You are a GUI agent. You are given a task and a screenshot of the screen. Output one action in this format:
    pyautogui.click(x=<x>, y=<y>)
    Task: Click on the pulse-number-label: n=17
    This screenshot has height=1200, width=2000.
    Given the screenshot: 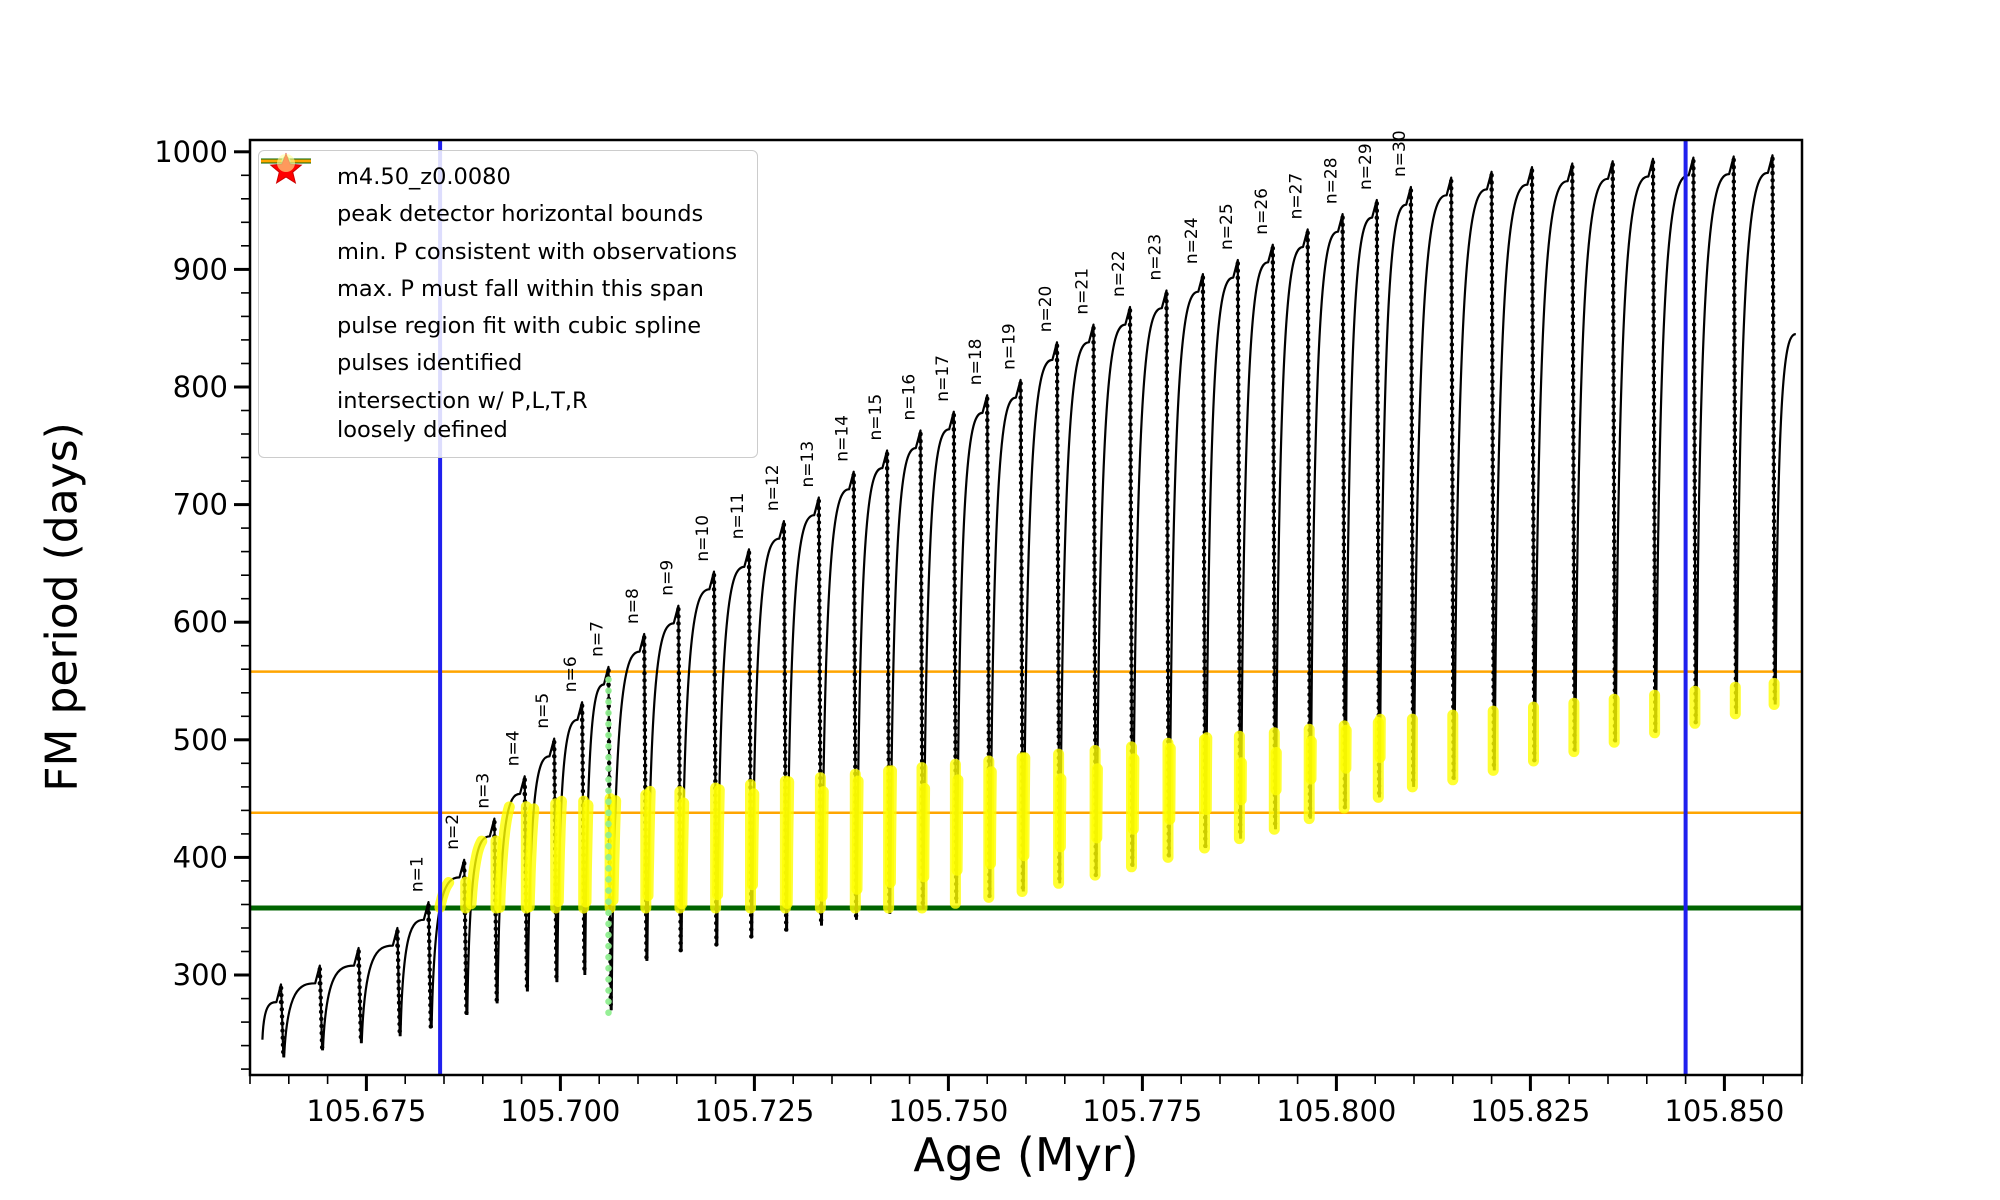 What is the action you would take?
    pyautogui.click(x=943, y=378)
    